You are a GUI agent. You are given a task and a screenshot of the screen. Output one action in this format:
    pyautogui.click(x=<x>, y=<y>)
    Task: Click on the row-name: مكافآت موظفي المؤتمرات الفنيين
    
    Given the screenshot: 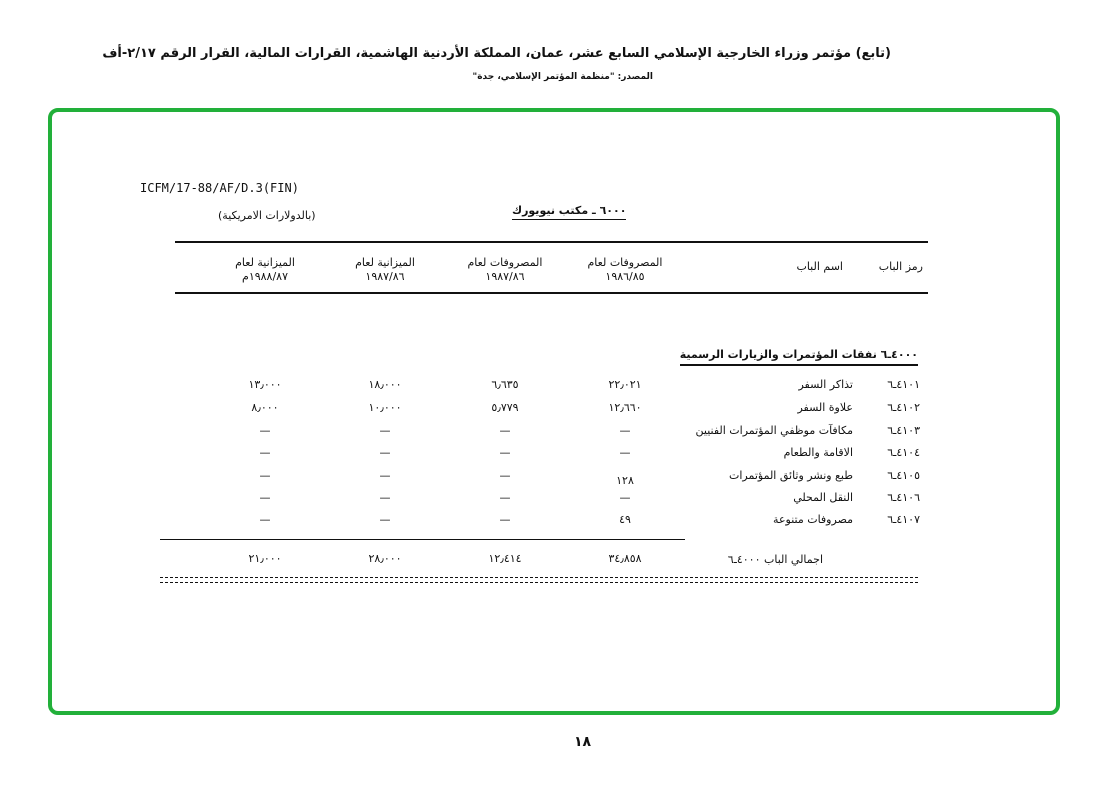 What is the action you would take?
    pyautogui.click(x=774, y=430)
    